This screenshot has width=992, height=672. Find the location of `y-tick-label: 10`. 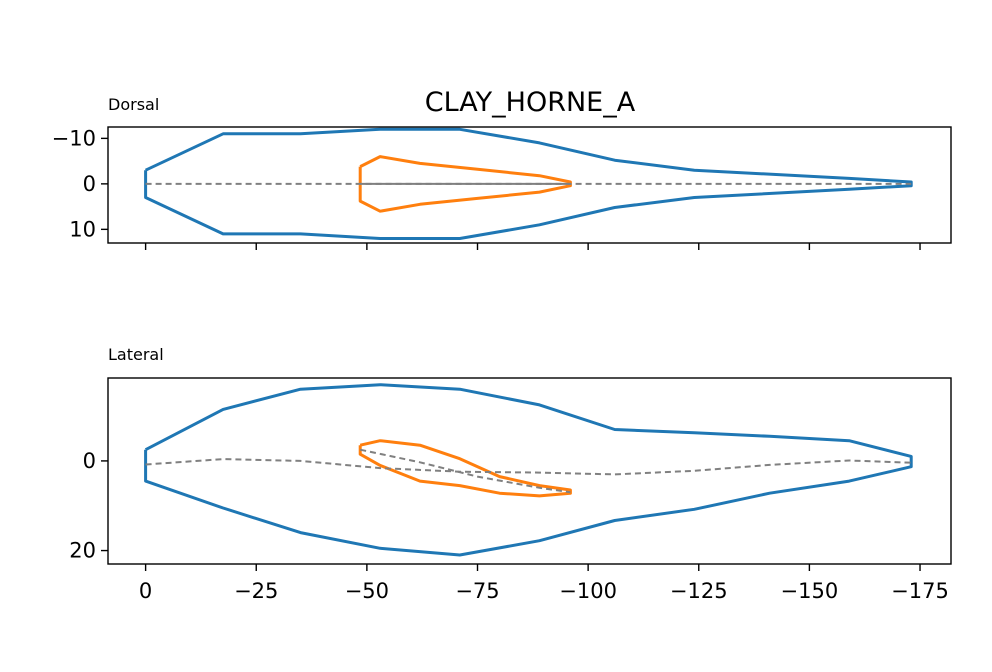

y-tick-label: 10 is located at coordinates (82, 229).